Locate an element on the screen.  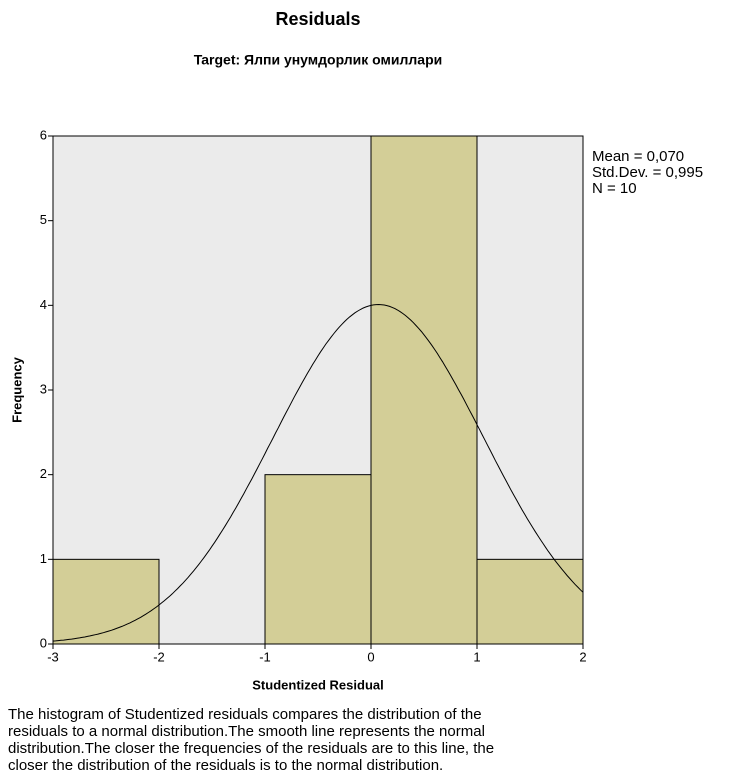
chart-title: Residuals is located at coordinates (317, 19).